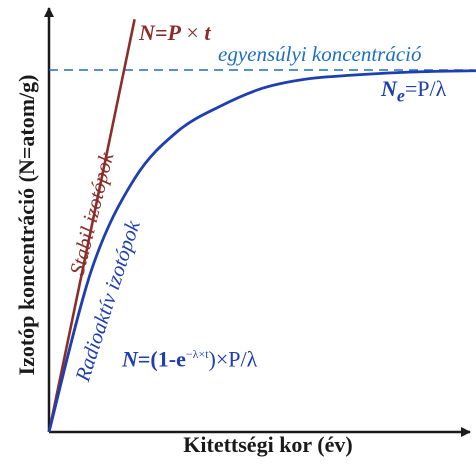  What do you see at coordinates (161, 359) in the screenshot?
I see `radio-formula-body: =(1-e` at bounding box center [161, 359].